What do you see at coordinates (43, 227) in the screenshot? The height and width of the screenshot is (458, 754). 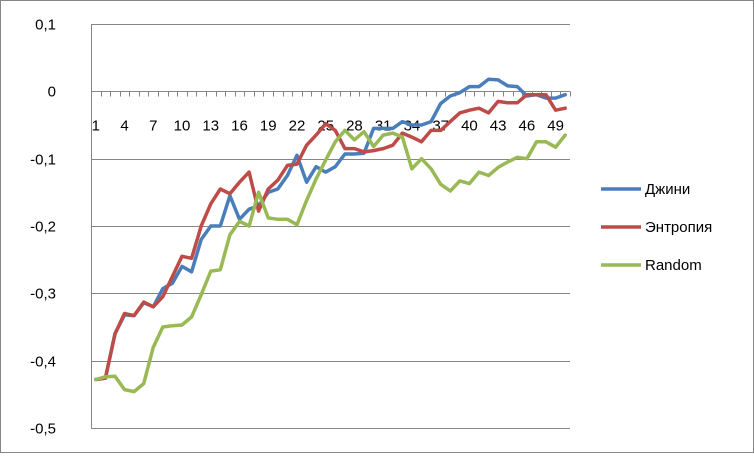 I see `y-tick-label: -0,2` at bounding box center [43, 227].